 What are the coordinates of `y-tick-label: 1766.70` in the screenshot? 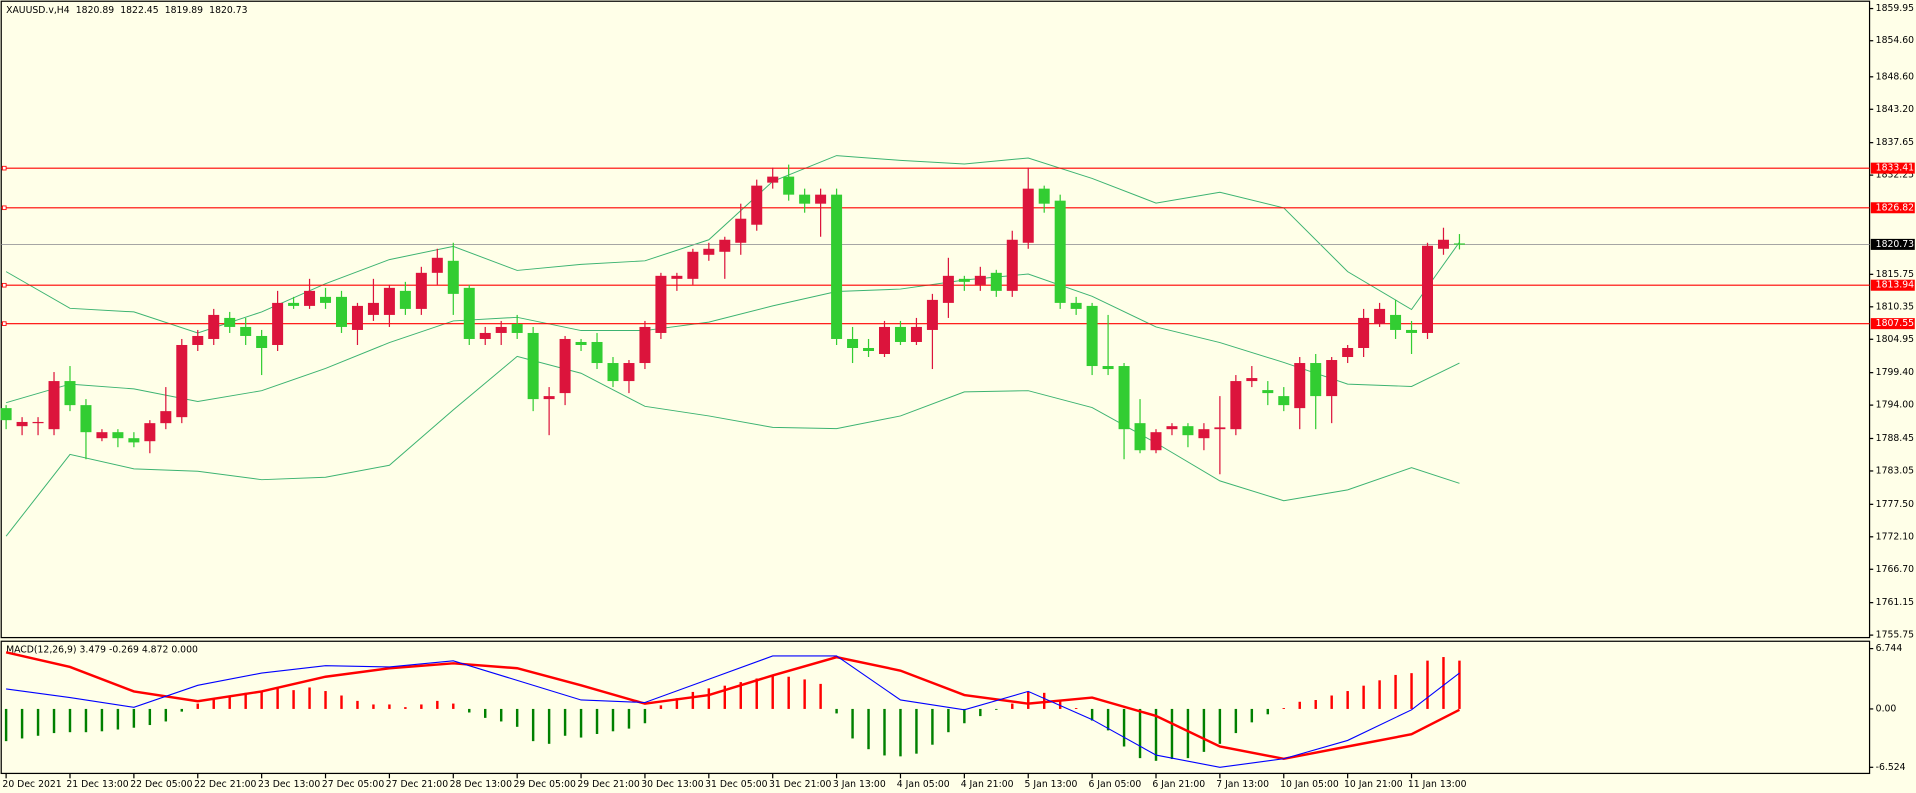 It's located at (1895, 569).